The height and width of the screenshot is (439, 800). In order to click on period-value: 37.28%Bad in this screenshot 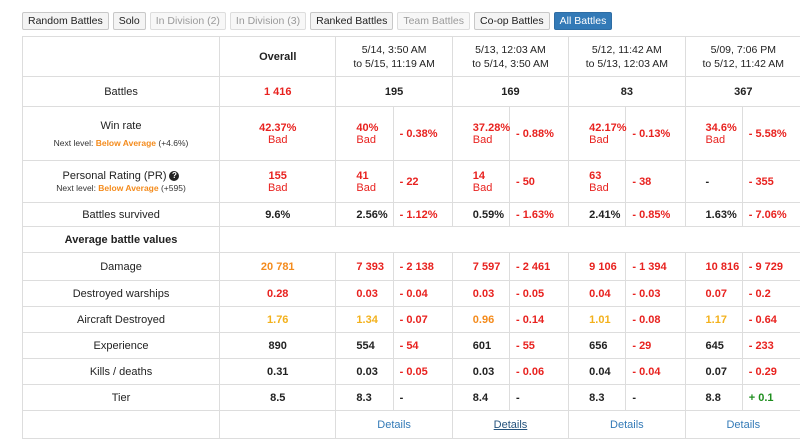, I will do `click(480, 134)`.